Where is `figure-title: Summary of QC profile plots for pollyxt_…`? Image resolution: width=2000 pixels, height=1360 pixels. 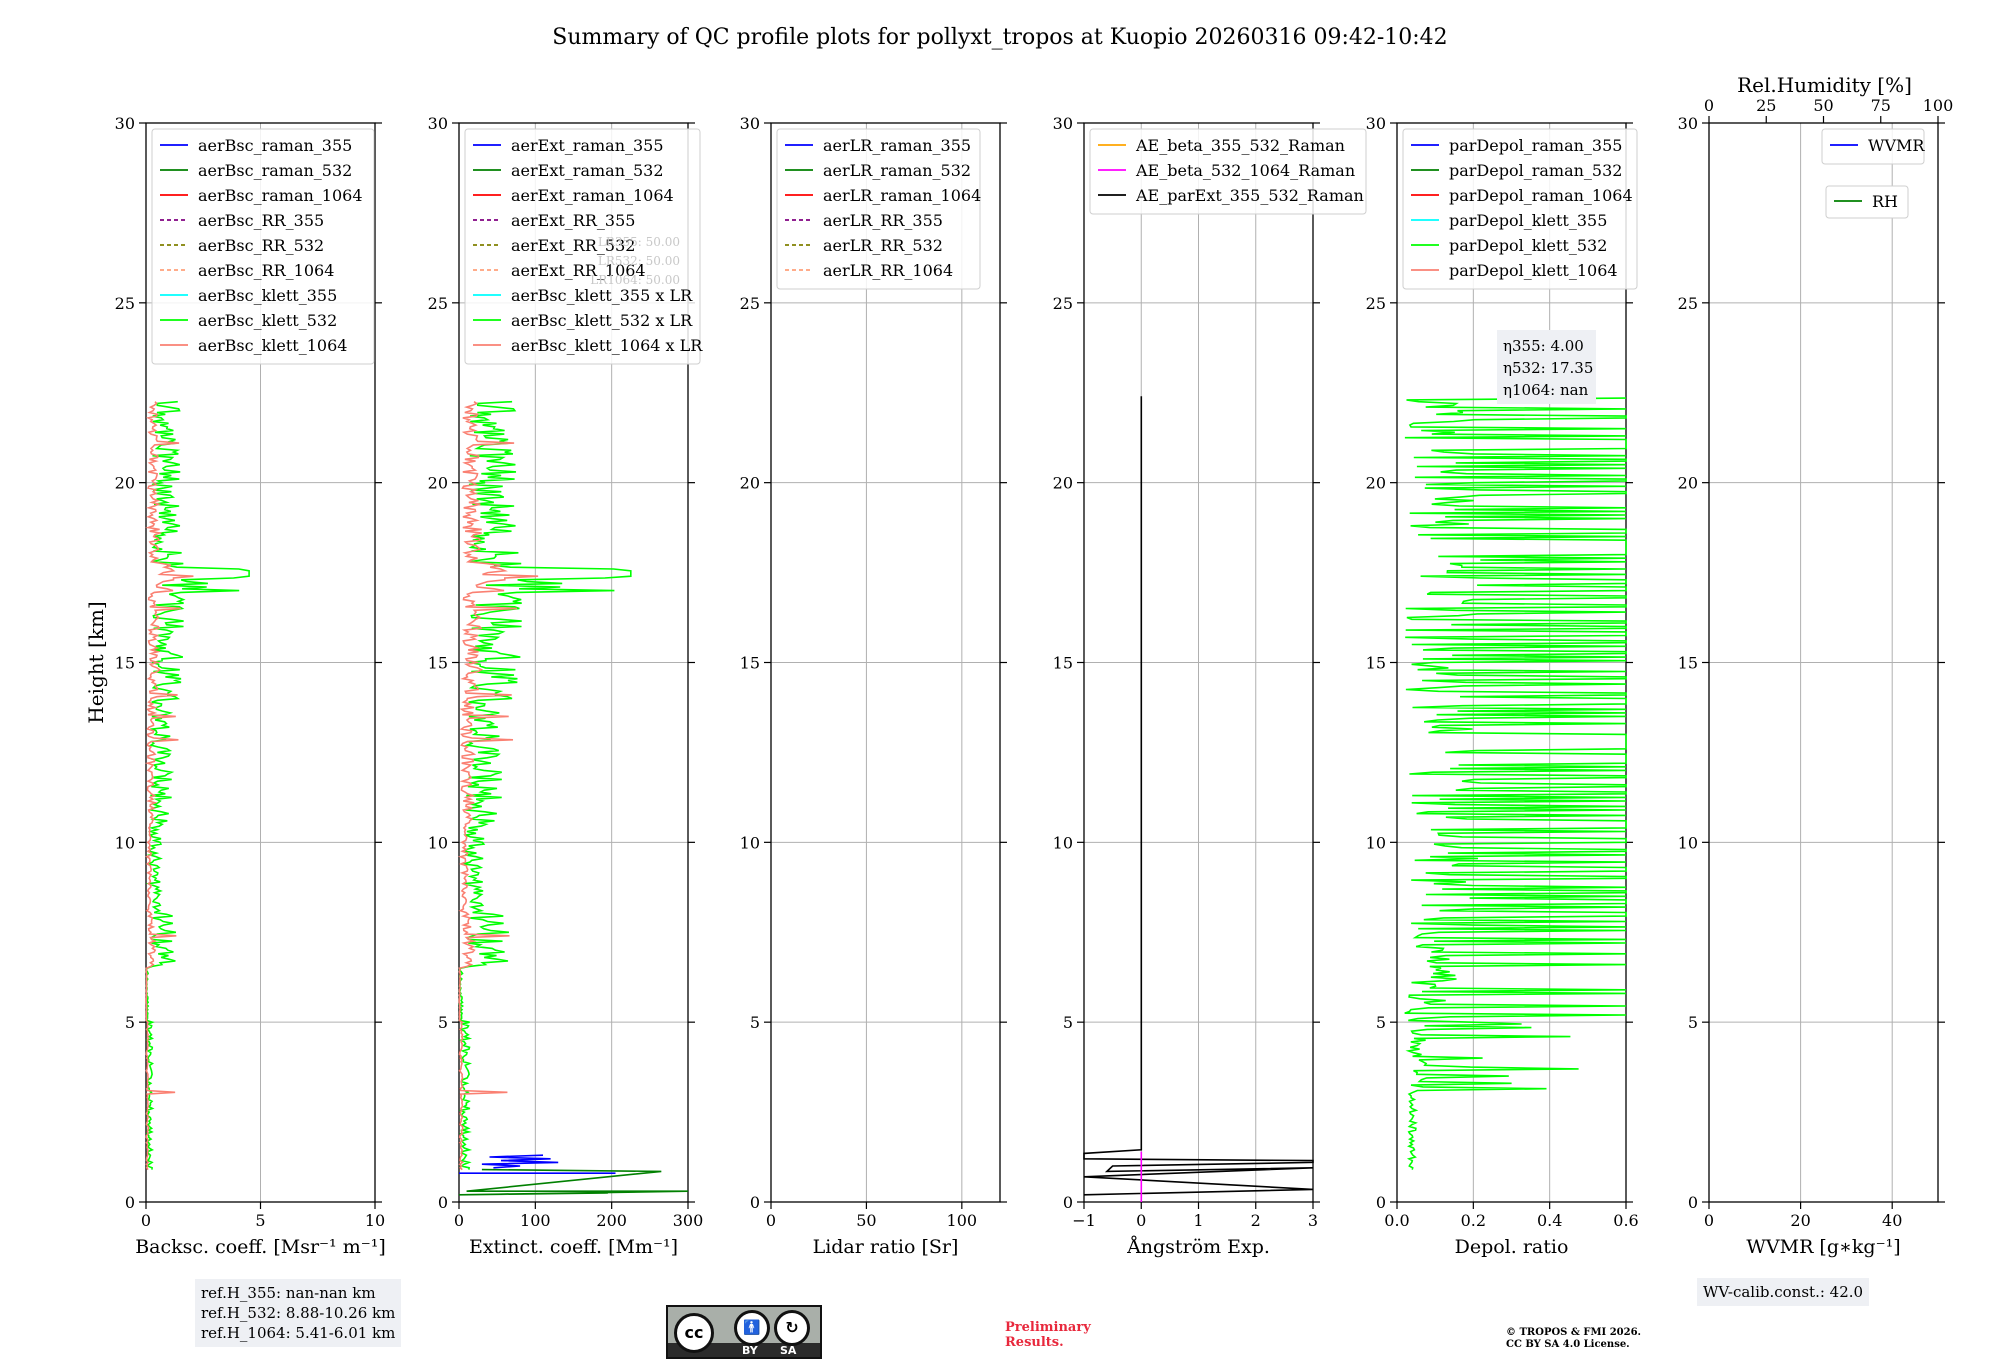 figure-title: Summary of QC profile plots for pollyxt_… is located at coordinates (999, 37).